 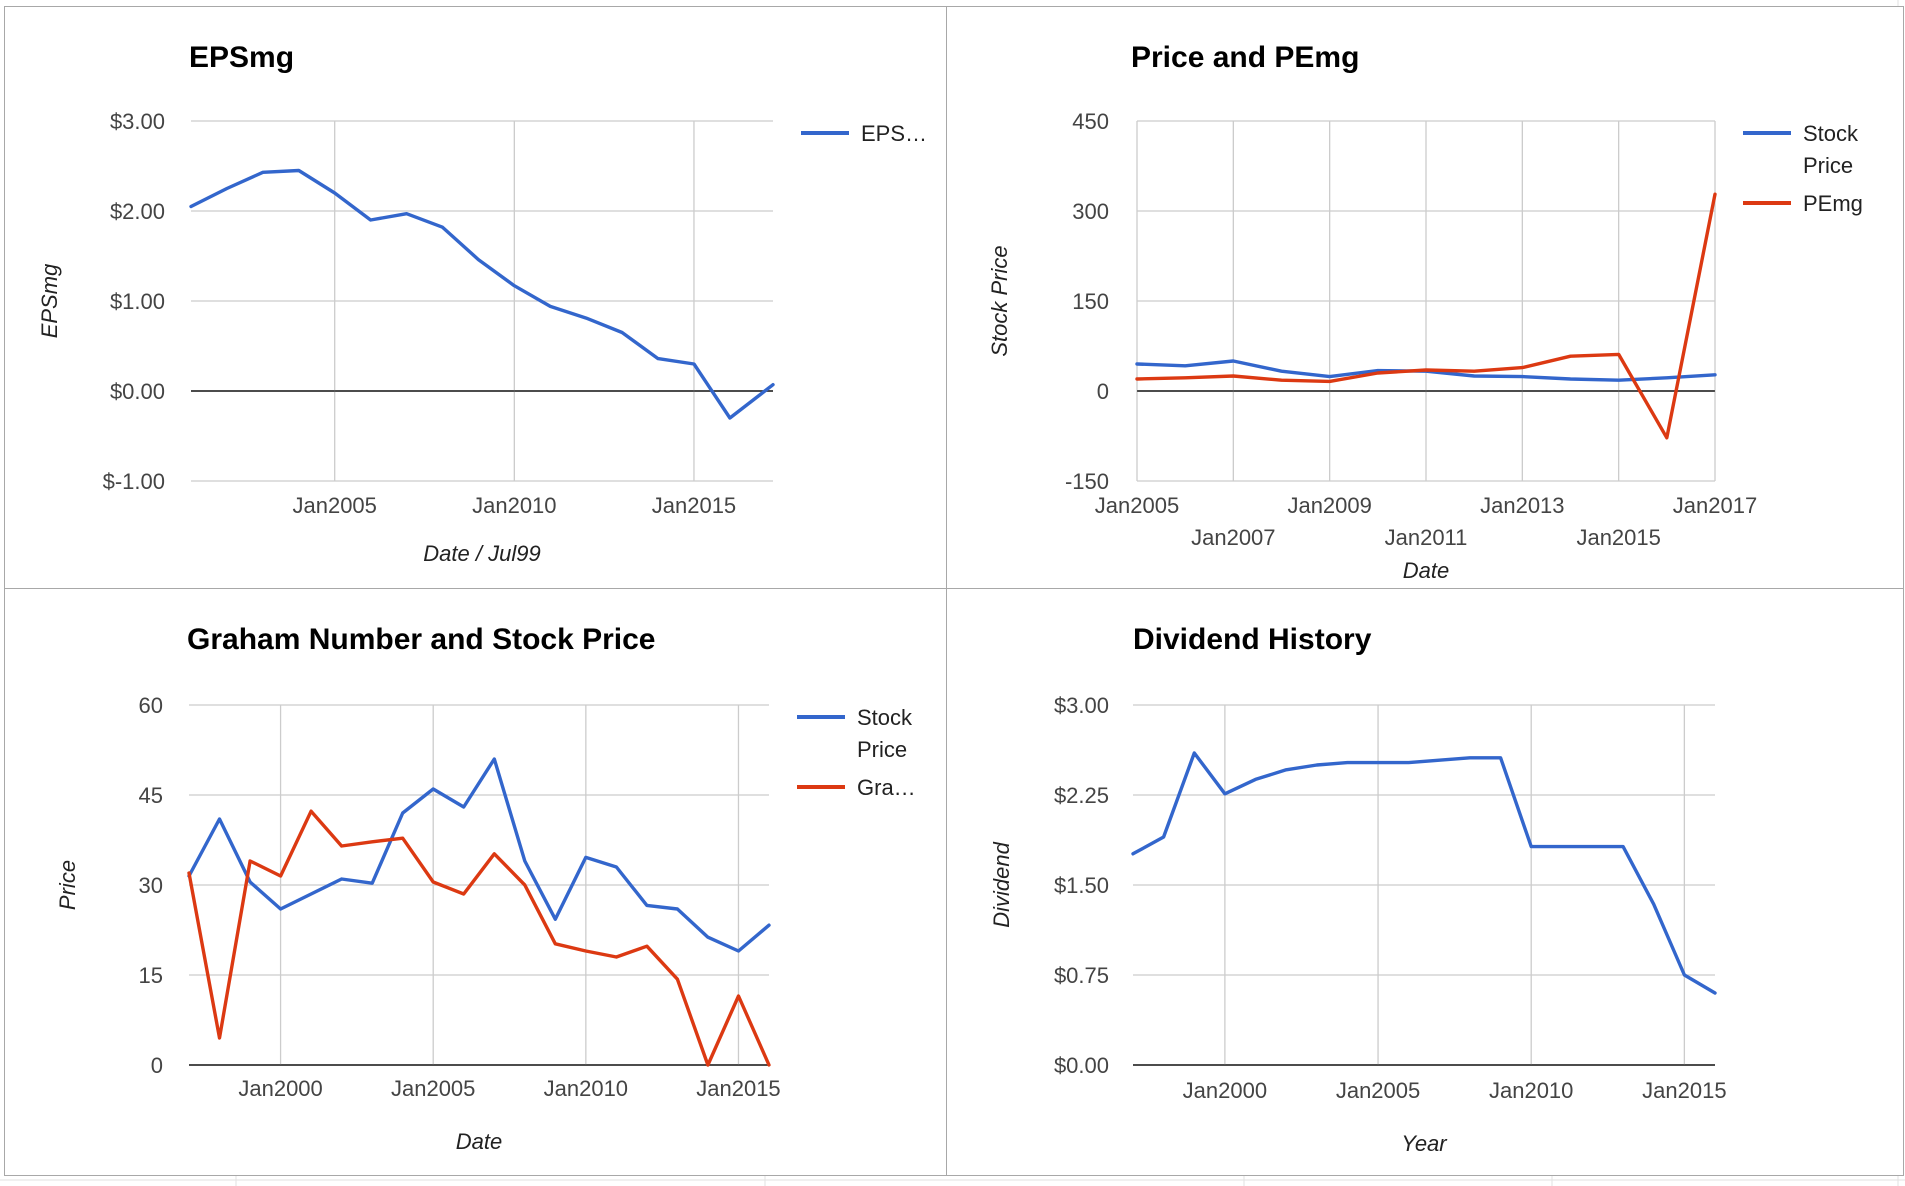 I want to click on x-tick-label: Jan2007, so click(x=1233, y=537).